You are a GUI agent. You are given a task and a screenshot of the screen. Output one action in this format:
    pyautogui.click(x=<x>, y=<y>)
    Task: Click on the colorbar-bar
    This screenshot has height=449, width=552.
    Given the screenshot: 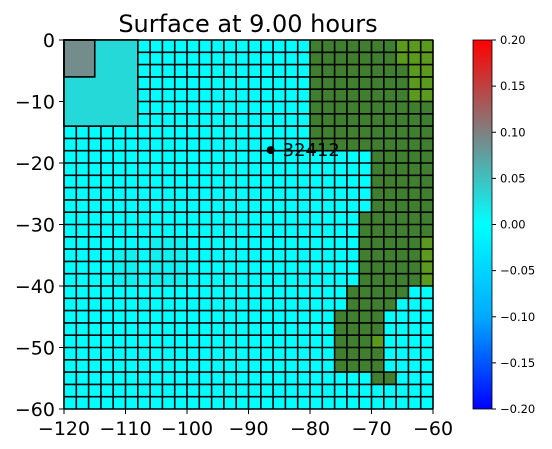 What is the action you would take?
    pyautogui.click(x=482, y=224)
    